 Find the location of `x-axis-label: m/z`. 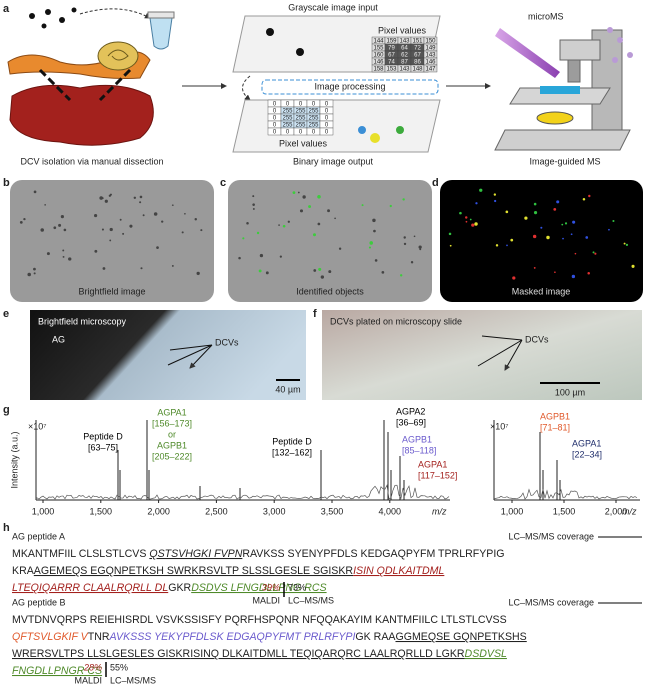

x-axis-label: m/z is located at coordinates (629, 511).